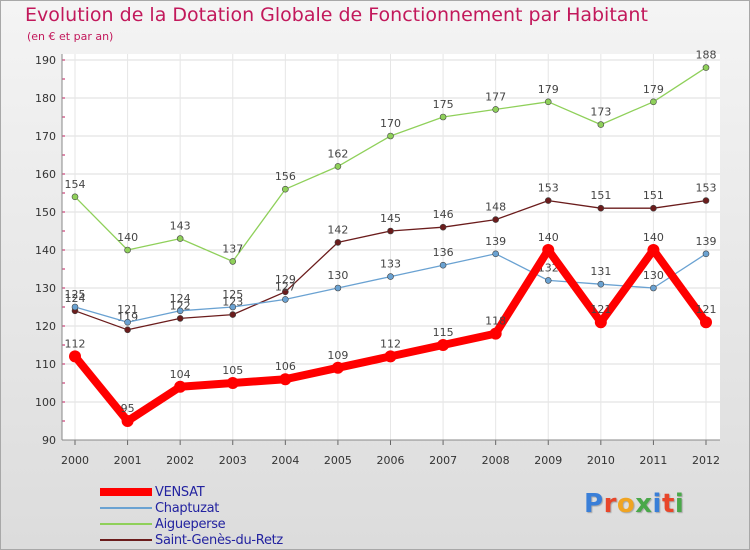  I want to click on logo-letter: t, so click(668, 504).